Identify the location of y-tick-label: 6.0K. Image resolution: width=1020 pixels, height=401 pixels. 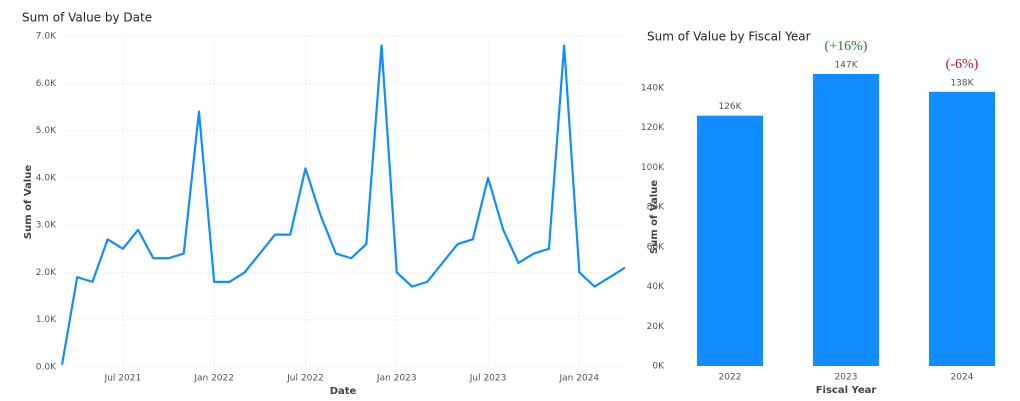
(46, 84).